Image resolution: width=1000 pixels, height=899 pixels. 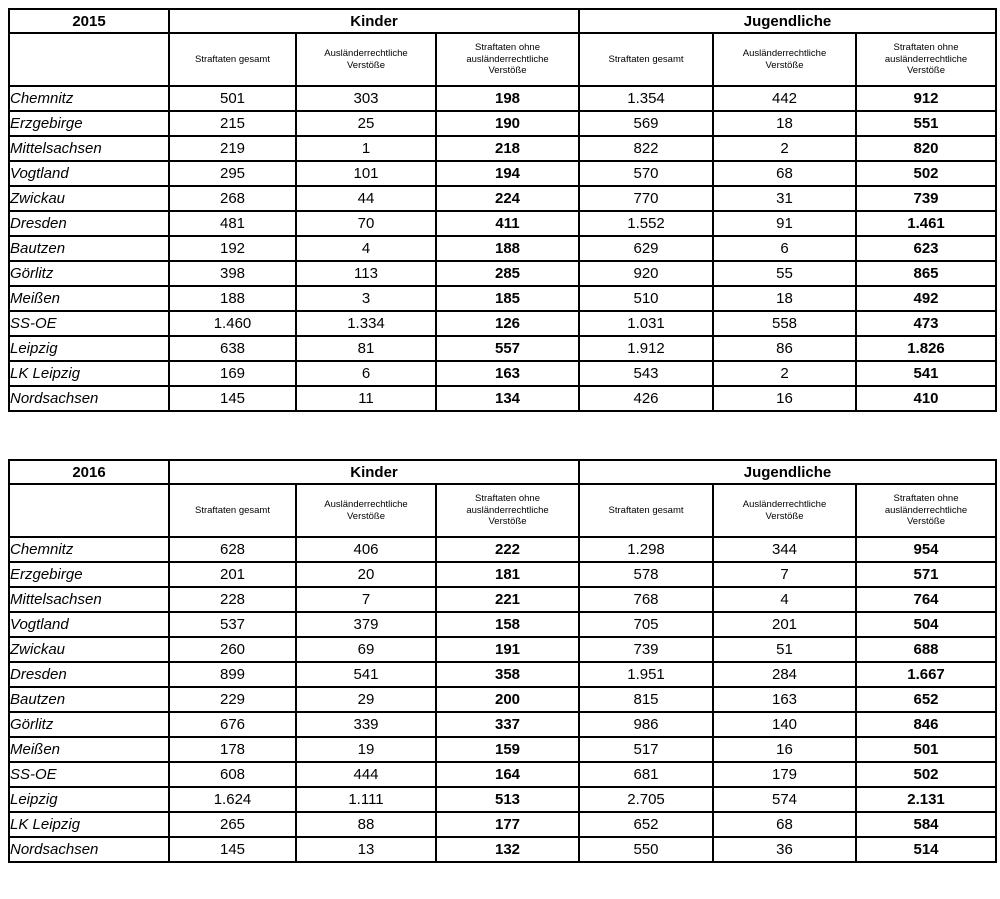 What do you see at coordinates (503, 624) in the screenshot?
I see `table-row: Vogtland 537 379 158 705 201 504` at bounding box center [503, 624].